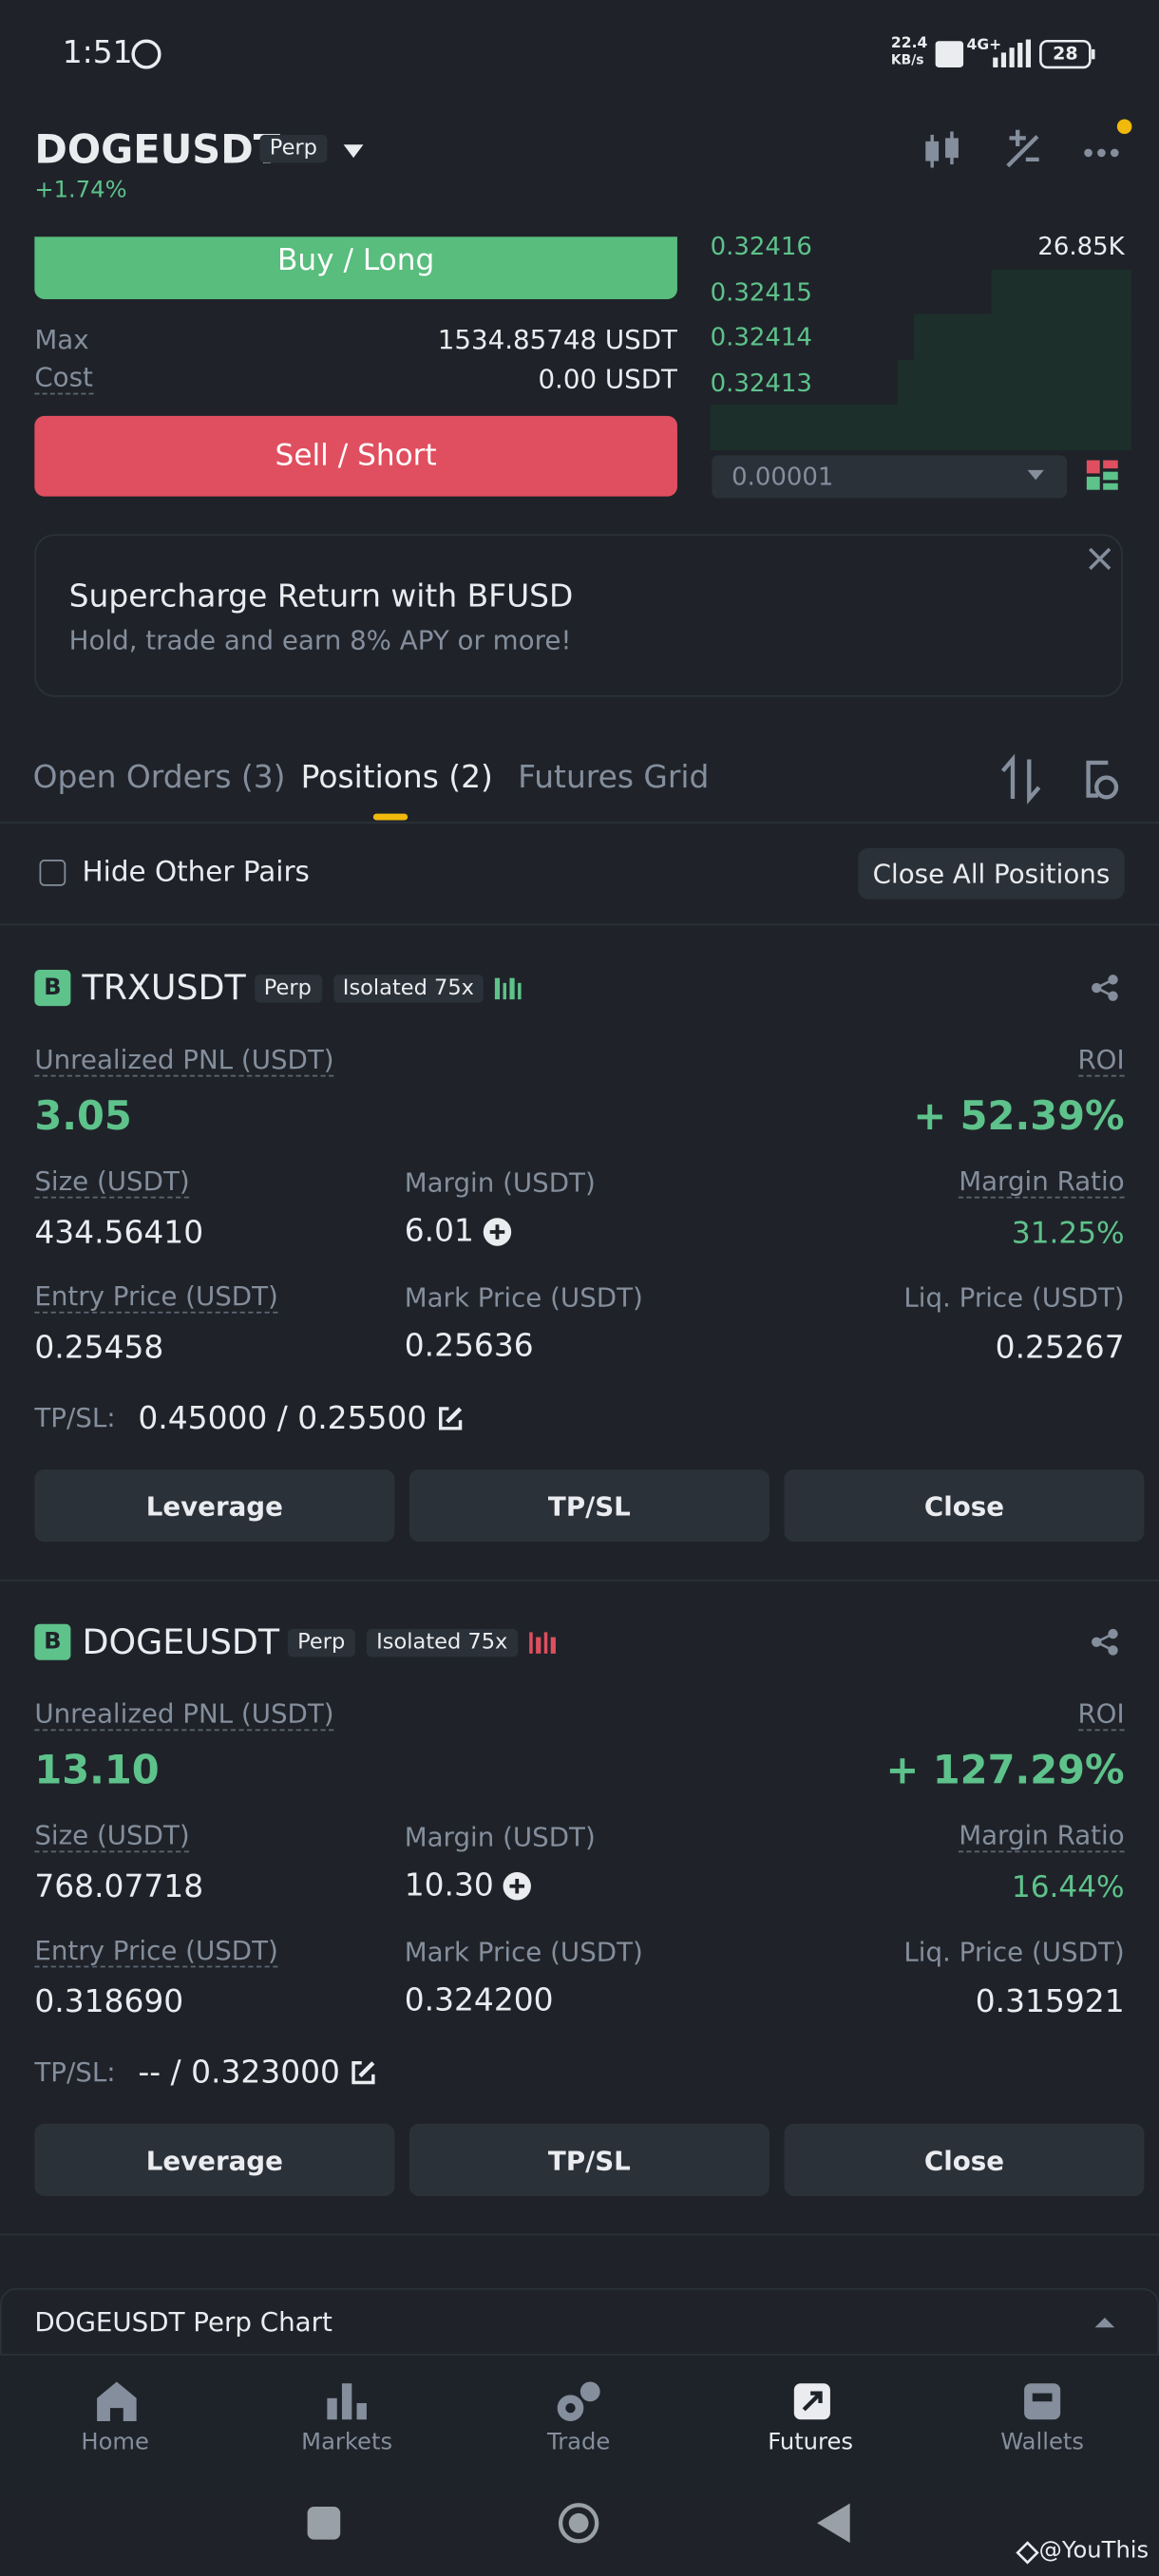  I want to click on tab: Futures Grid, so click(614, 777).